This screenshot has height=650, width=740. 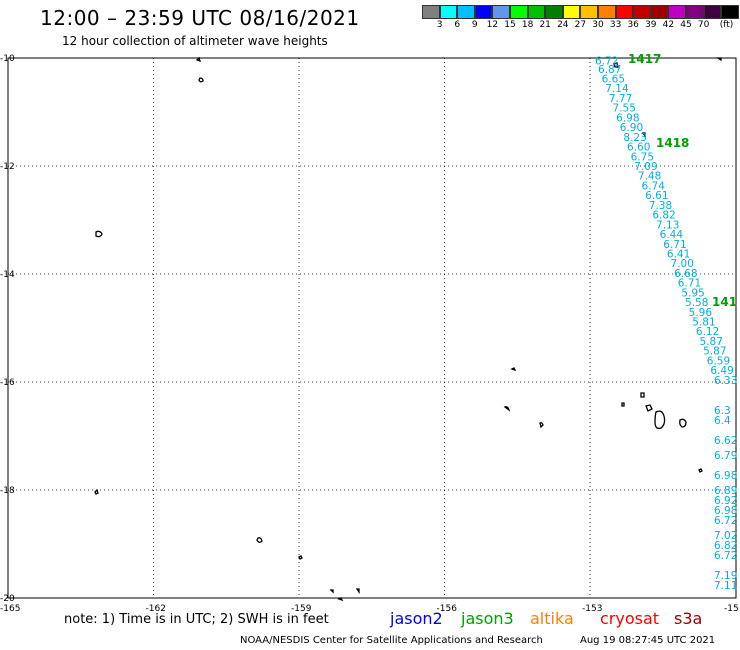 I want to click on y-tick-label: -20, so click(x=7, y=599).